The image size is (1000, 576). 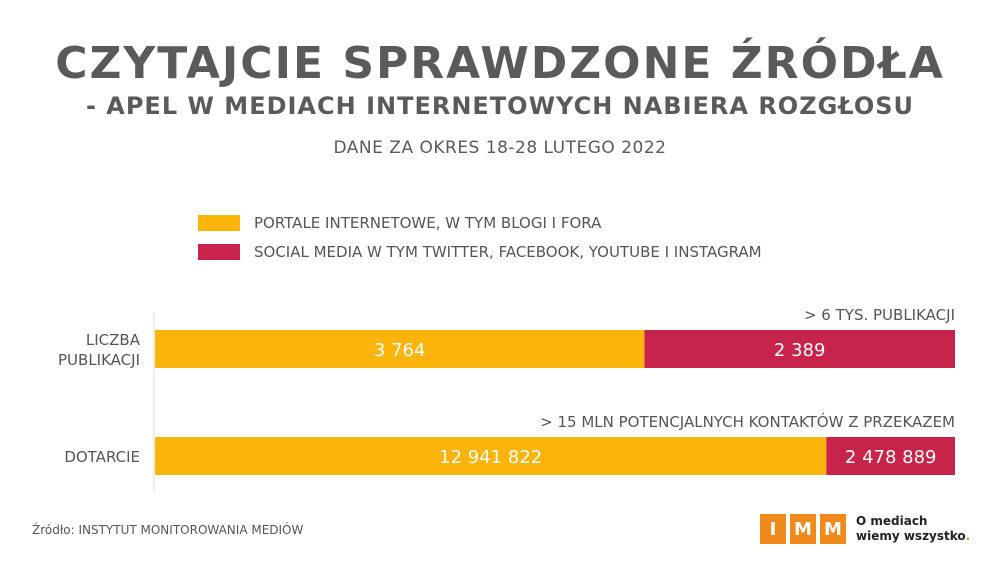 What do you see at coordinates (500, 63) in the screenshot?
I see `chart-title: CZYTAJCIE SPRAWDZONE ŹRÓDŁA` at bounding box center [500, 63].